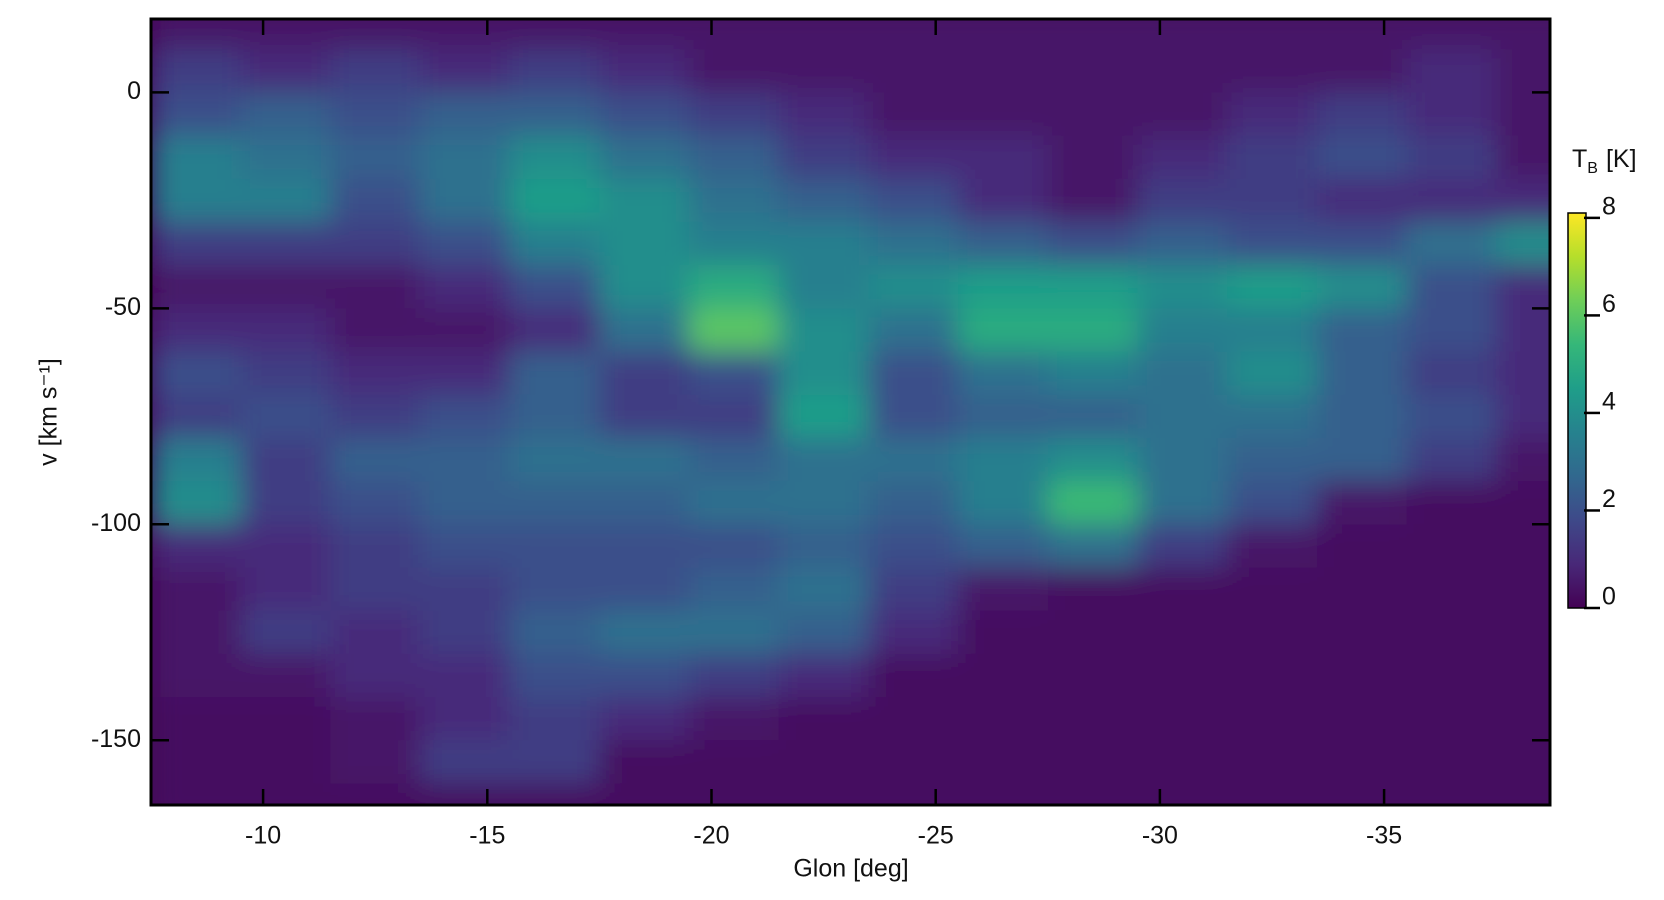  What do you see at coordinates (487, 836) in the screenshot?
I see `x-tick-label: -15` at bounding box center [487, 836].